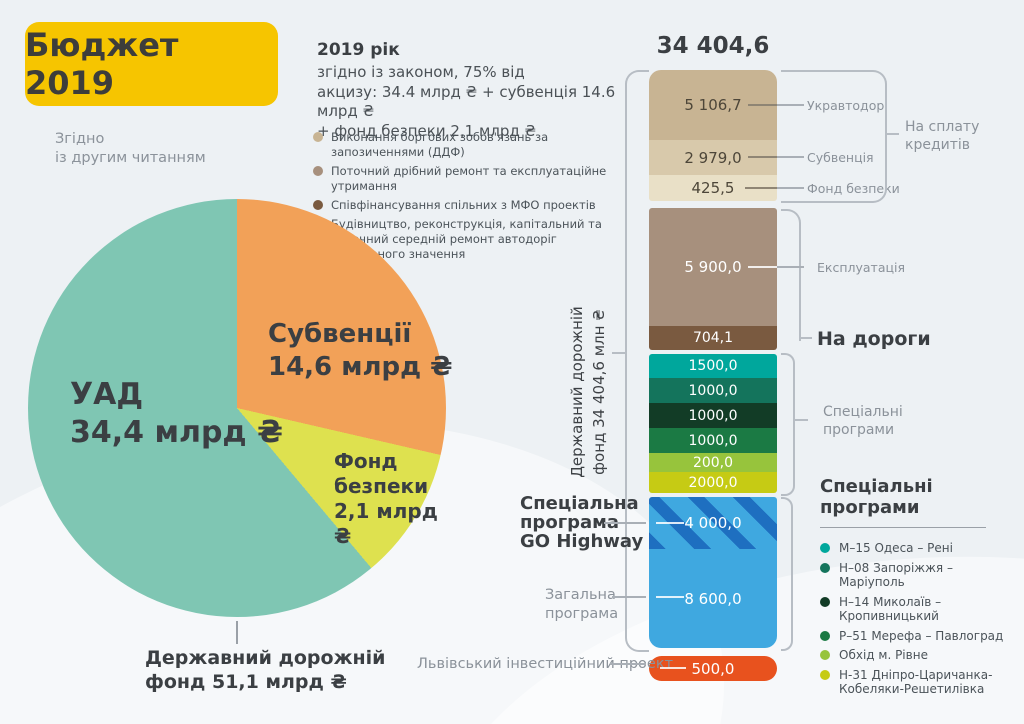 This screenshot has height=724, width=1024. I want to click on bar-segment: 8 600,0, so click(713, 598).